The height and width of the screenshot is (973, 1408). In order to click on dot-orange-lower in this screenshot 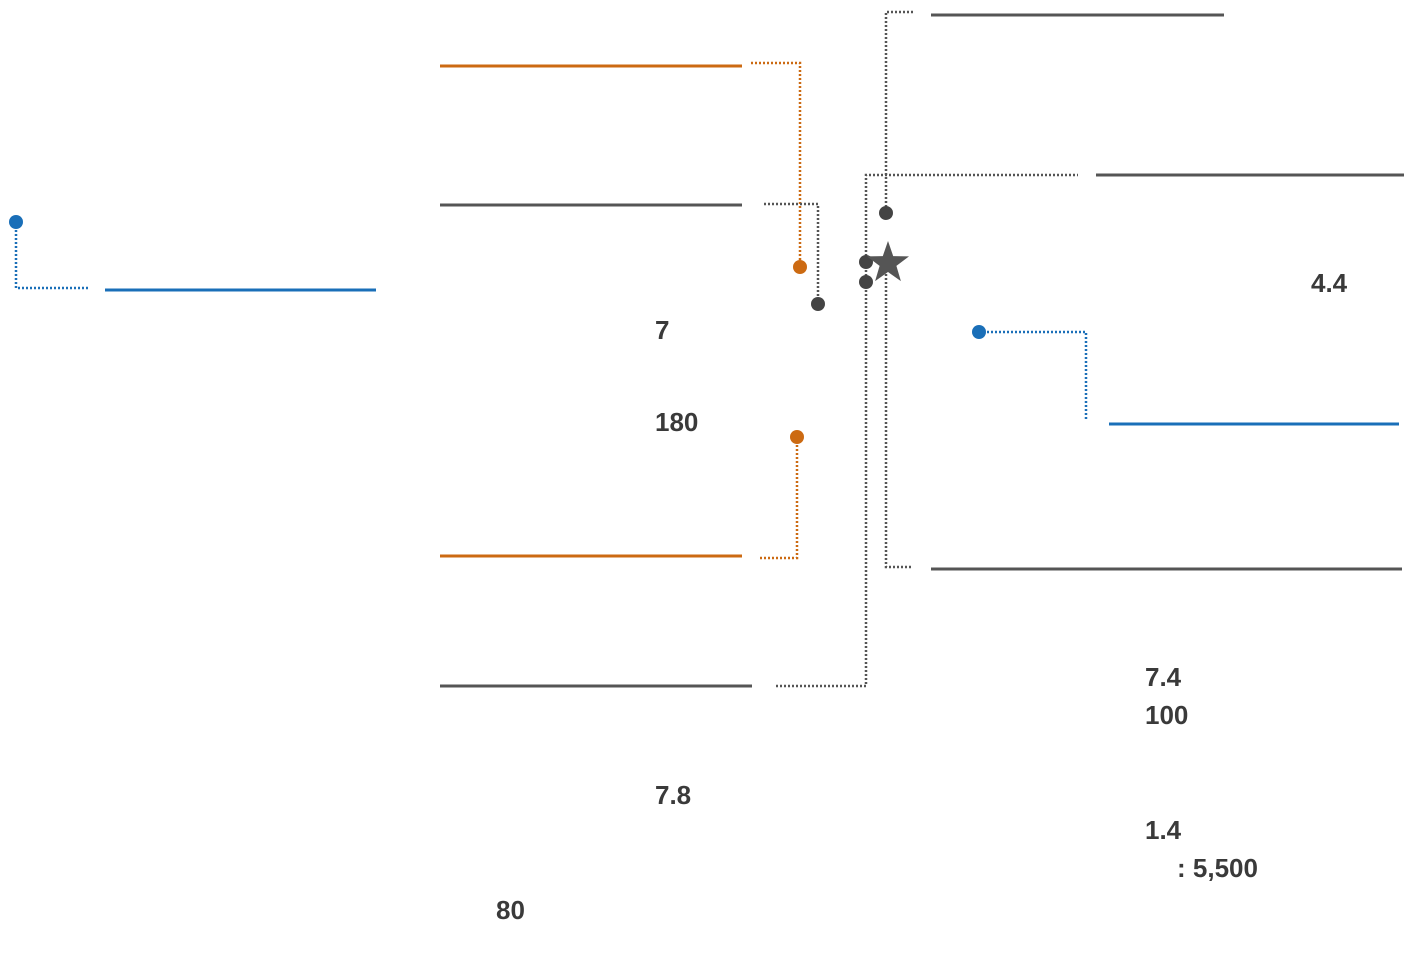, I will do `click(797, 437)`.